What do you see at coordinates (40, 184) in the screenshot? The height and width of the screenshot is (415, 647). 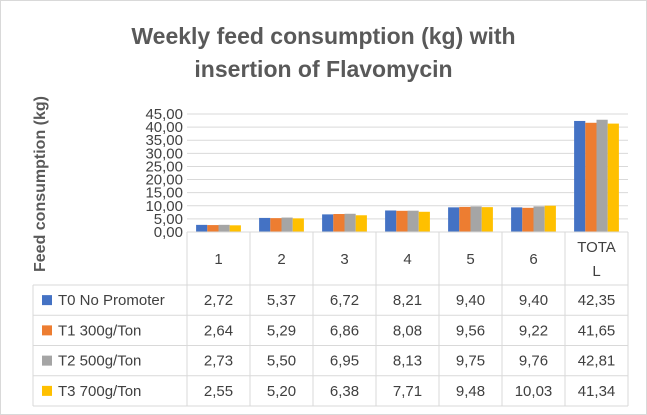 I see `y-axis-title: Feed consumption (kg)` at bounding box center [40, 184].